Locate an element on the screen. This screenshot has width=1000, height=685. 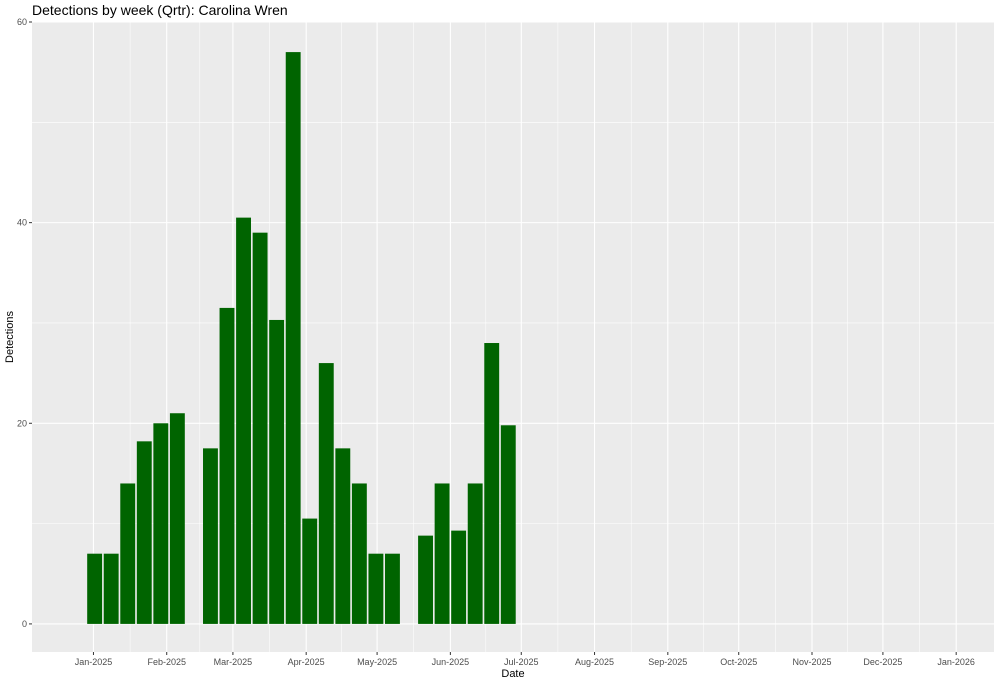
x-tick-label: Nov-2025 is located at coordinates (811, 662).